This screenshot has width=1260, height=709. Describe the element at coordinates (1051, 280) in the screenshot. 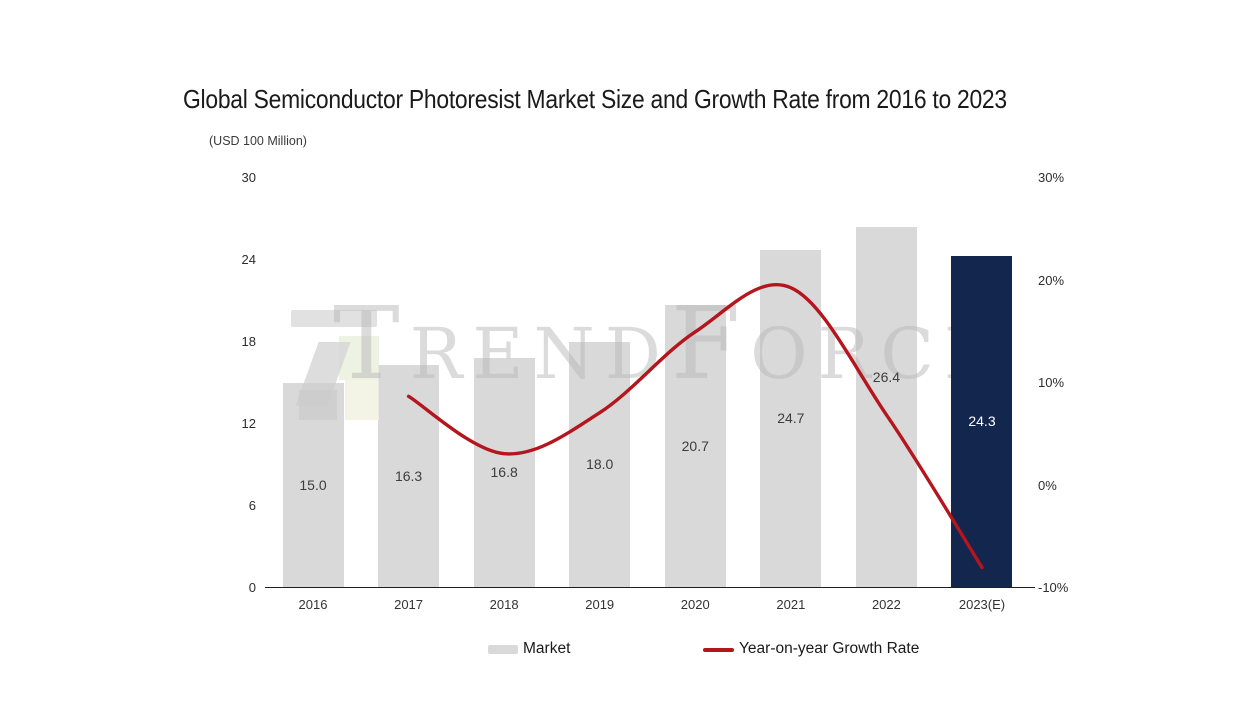

I see `right-axis-tick: 20%` at that location.